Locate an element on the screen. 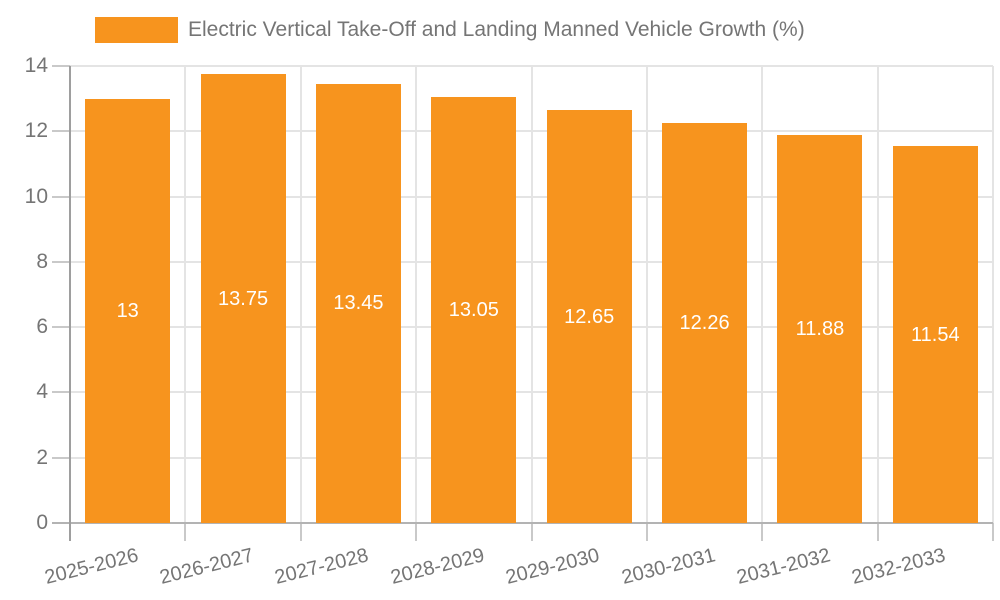 Image resolution: width=1000 pixels, height=600 pixels. bar-2029-2030 is located at coordinates (589, 316).